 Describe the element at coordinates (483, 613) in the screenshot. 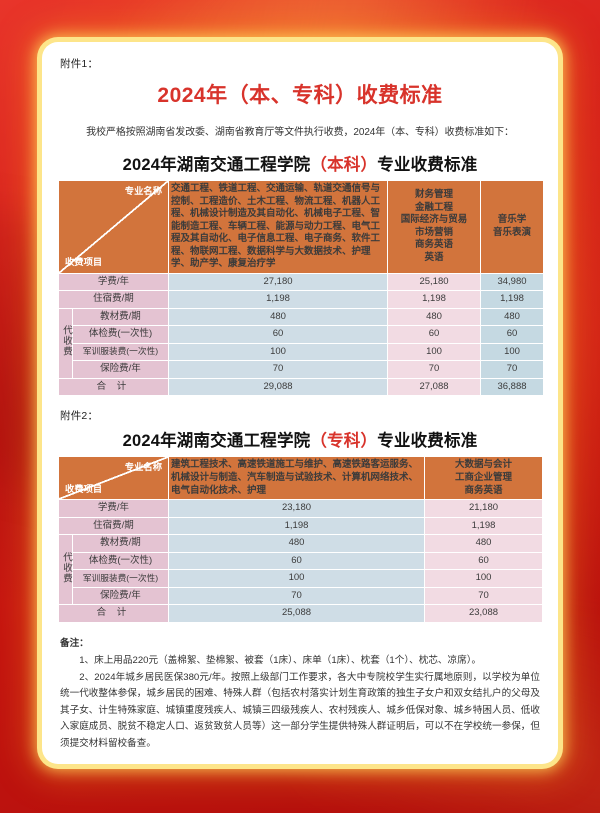

I see `fee-value: 23,088` at that location.